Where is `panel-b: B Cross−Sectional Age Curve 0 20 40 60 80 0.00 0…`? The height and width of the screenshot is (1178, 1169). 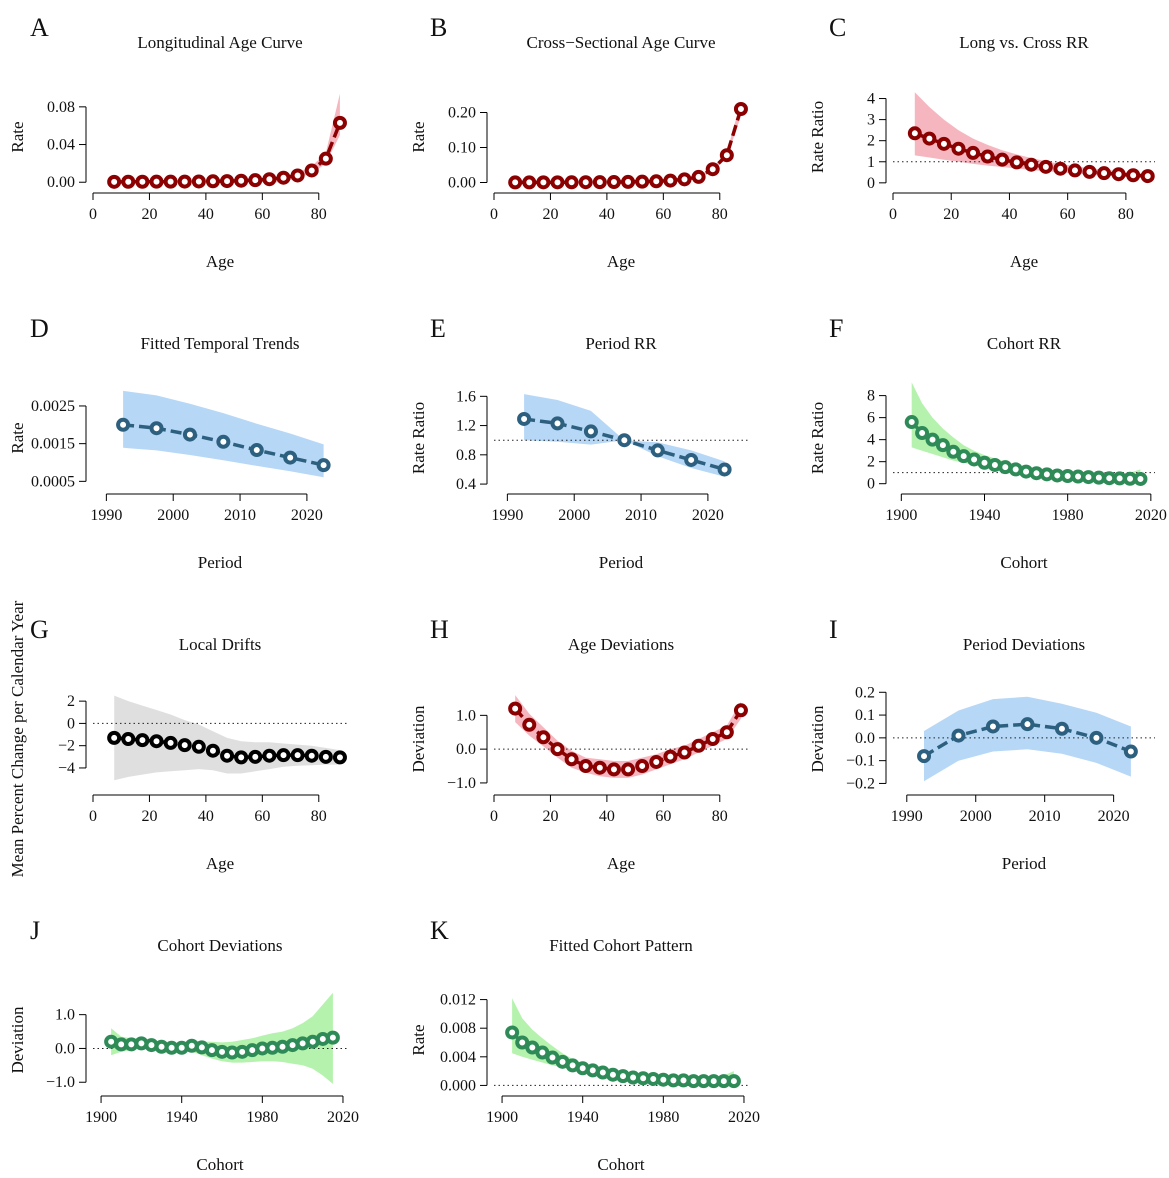
panel-b: B Cross−Sectional Age Curve 0 20 40 60 80 0.00 0… is located at coordinates (578, 142).